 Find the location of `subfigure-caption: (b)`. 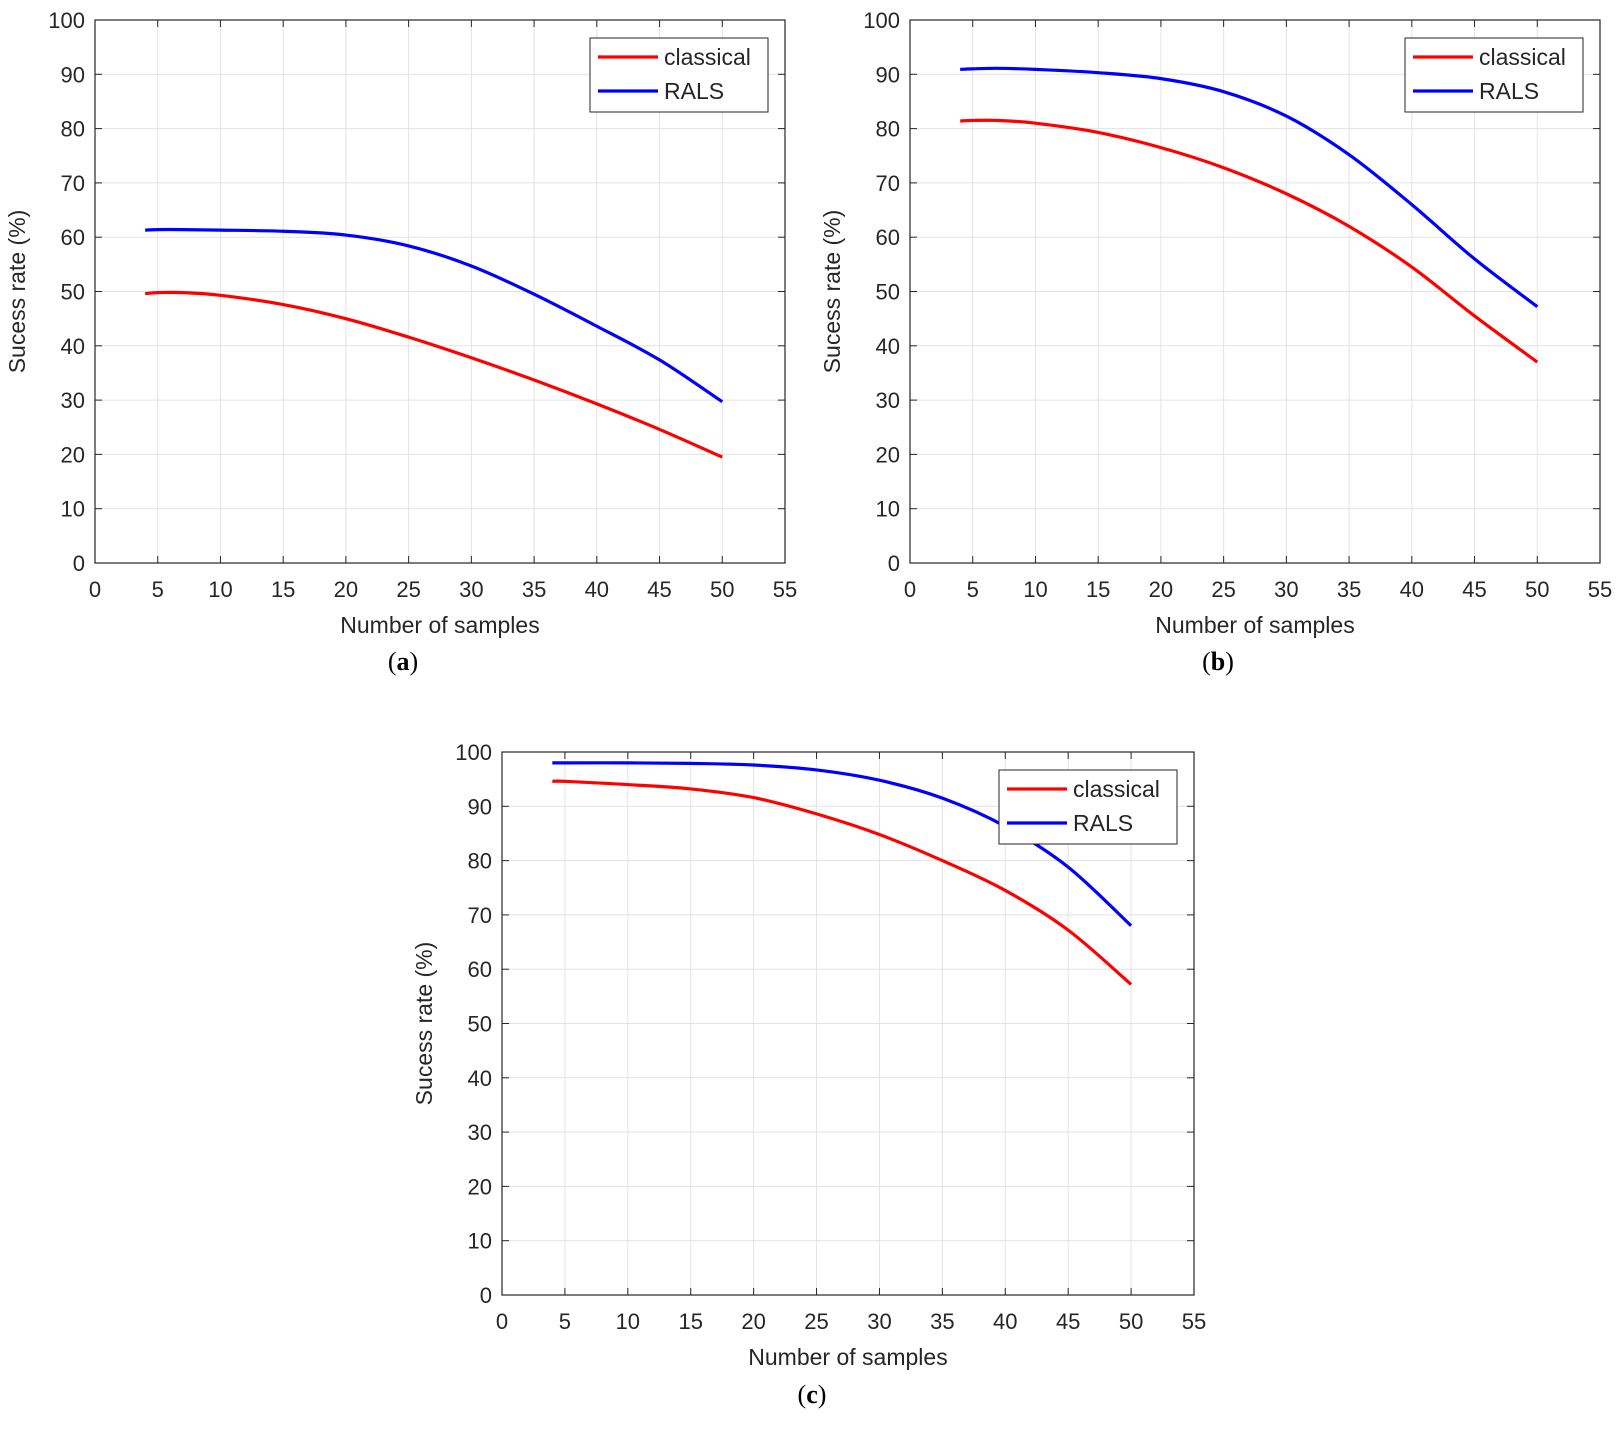

subfigure-caption: (b) is located at coordinates (1218, 661).